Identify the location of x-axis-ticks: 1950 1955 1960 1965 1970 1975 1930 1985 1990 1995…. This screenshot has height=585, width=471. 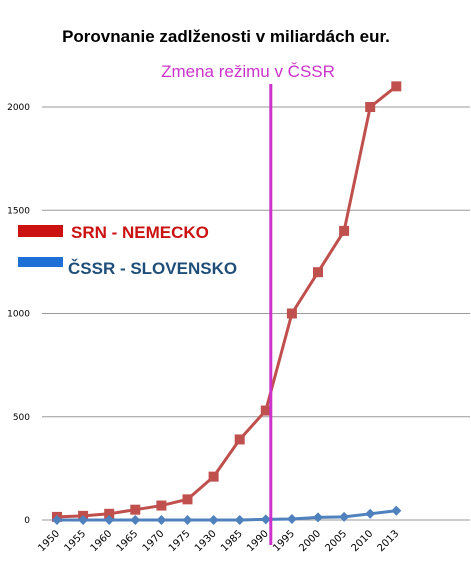
(218, 541).